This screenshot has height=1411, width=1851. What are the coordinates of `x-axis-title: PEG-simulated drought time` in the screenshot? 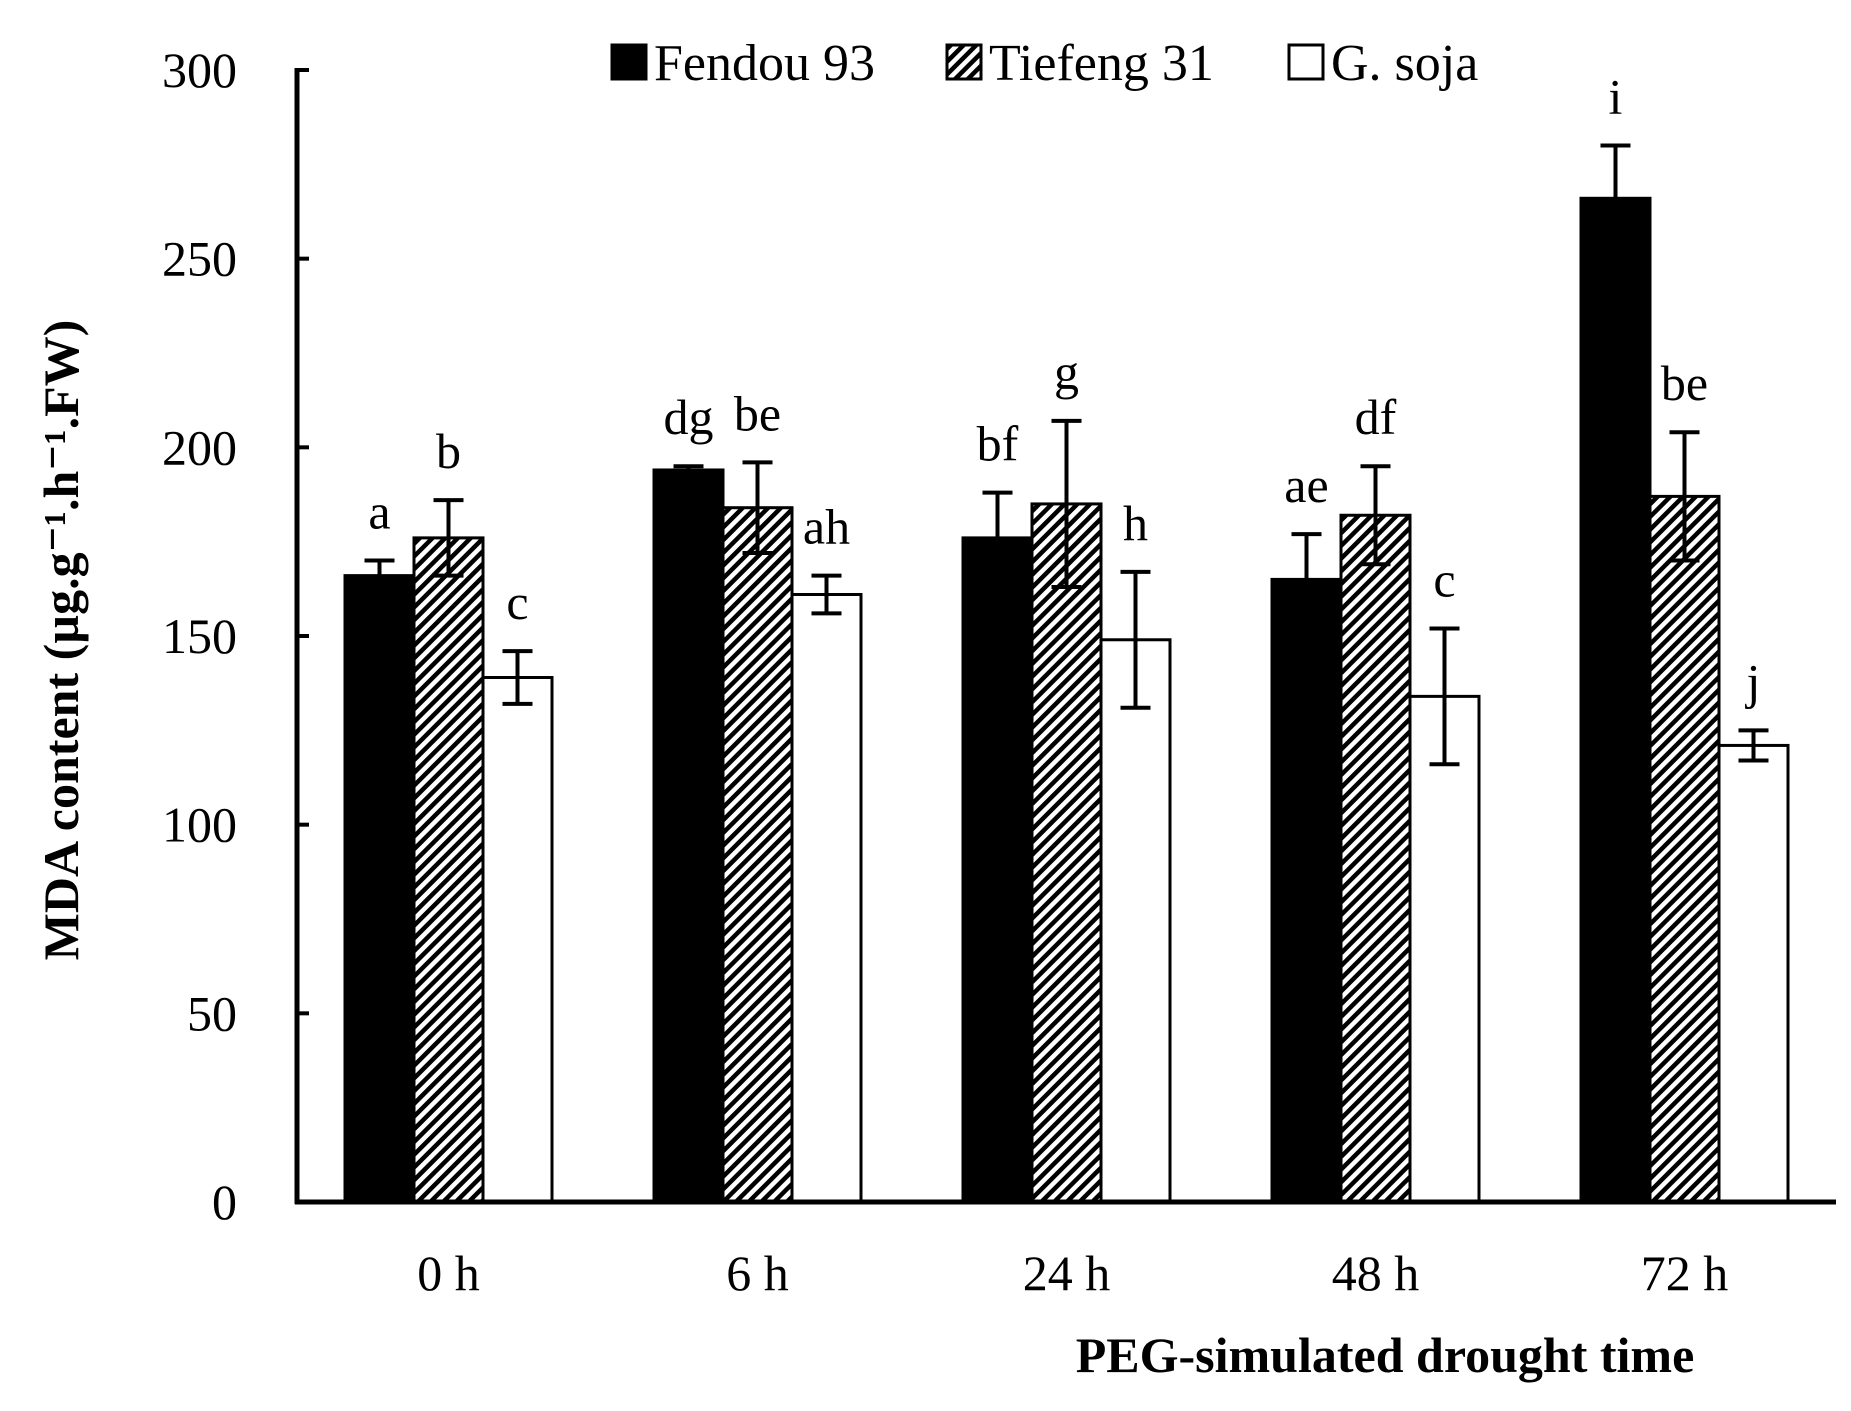 It's located at (1385, 1355).